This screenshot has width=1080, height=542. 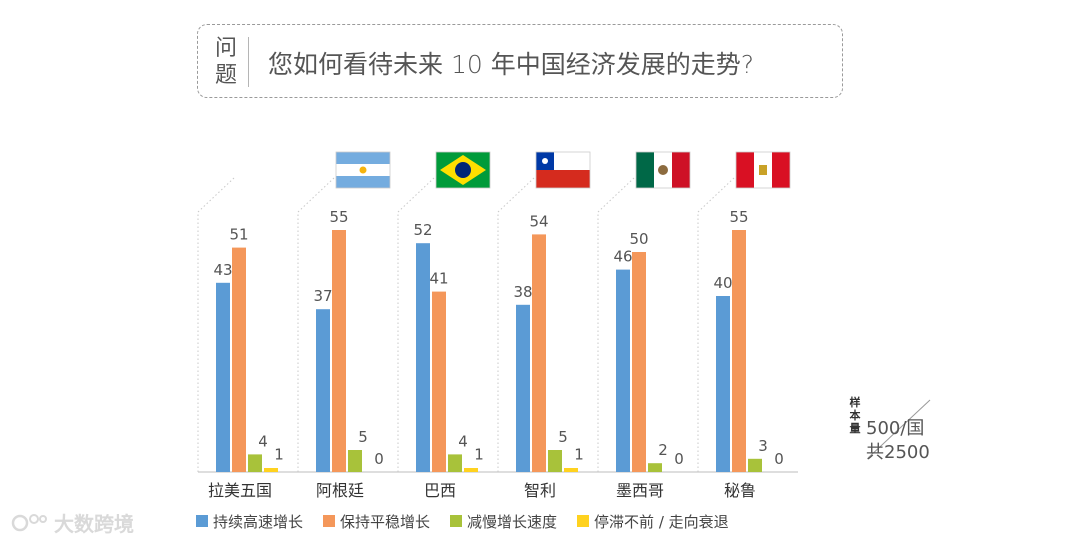 What do you see at coordinates (511, 64) in the screenshot?
I see `question-text: 您如何看待未来 10 年中国经济发展的走势?` at bounding box center [511, 64].